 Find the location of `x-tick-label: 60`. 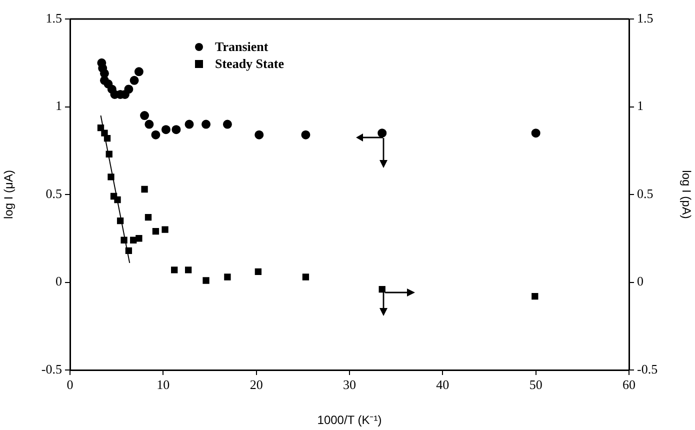

x-tick-label: 60 is located at coordinates (629, 384).